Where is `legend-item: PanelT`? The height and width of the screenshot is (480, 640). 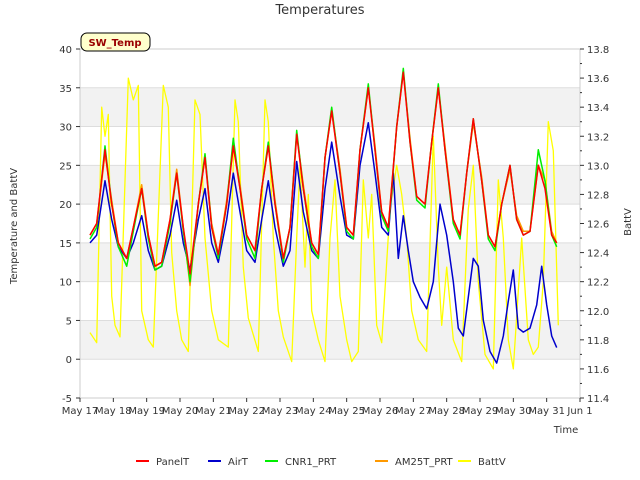
legend-item: PanelT is located at coordinates (163, 462).